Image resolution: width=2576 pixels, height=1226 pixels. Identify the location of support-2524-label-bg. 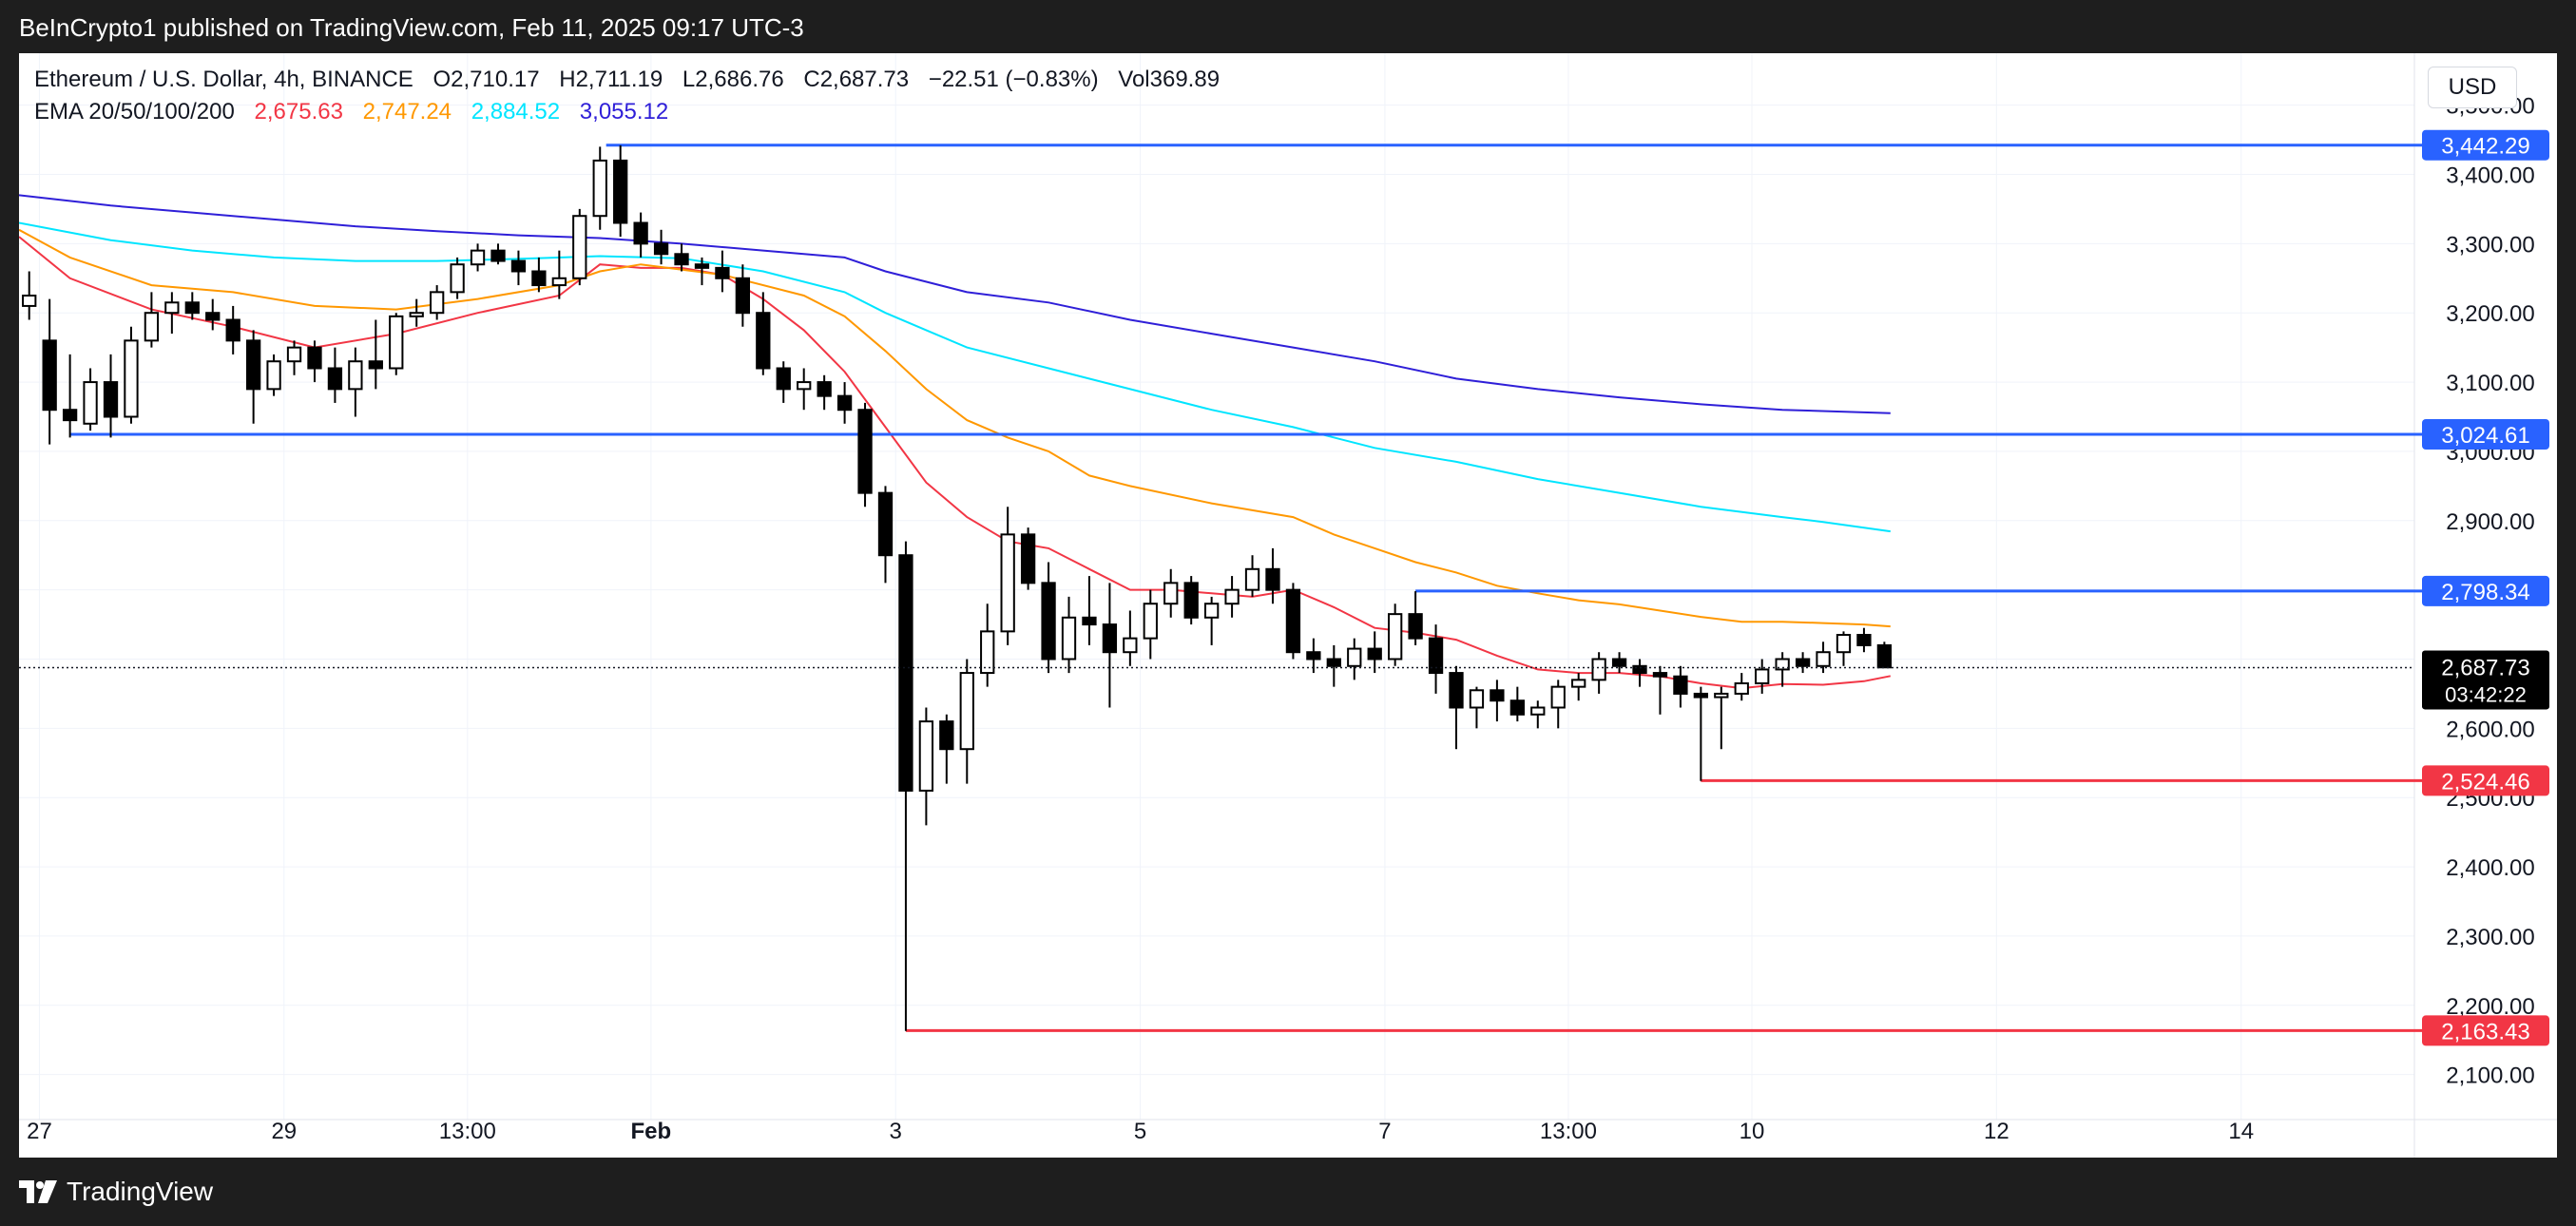
(2485, 781).